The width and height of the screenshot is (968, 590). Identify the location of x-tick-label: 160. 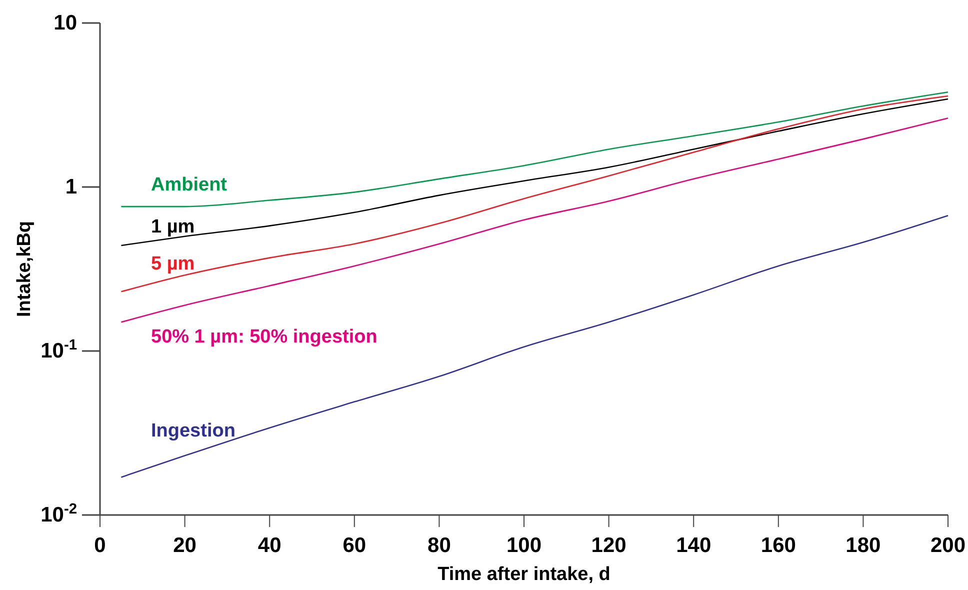
(778, 545).